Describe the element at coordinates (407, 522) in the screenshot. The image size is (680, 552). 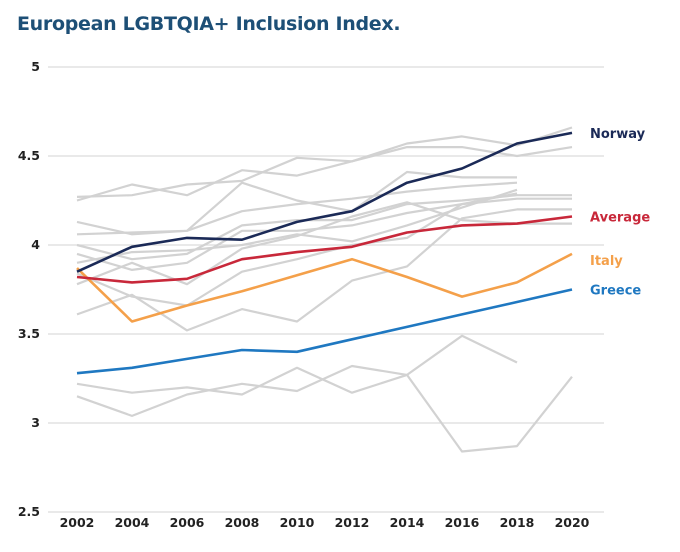
I see `x-tick-label: 2014` at that location.